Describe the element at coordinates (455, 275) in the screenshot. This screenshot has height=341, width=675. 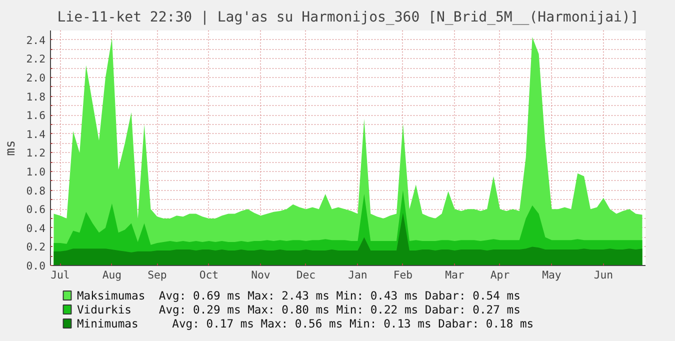
I see `x-tick-label: Mar` at that location.